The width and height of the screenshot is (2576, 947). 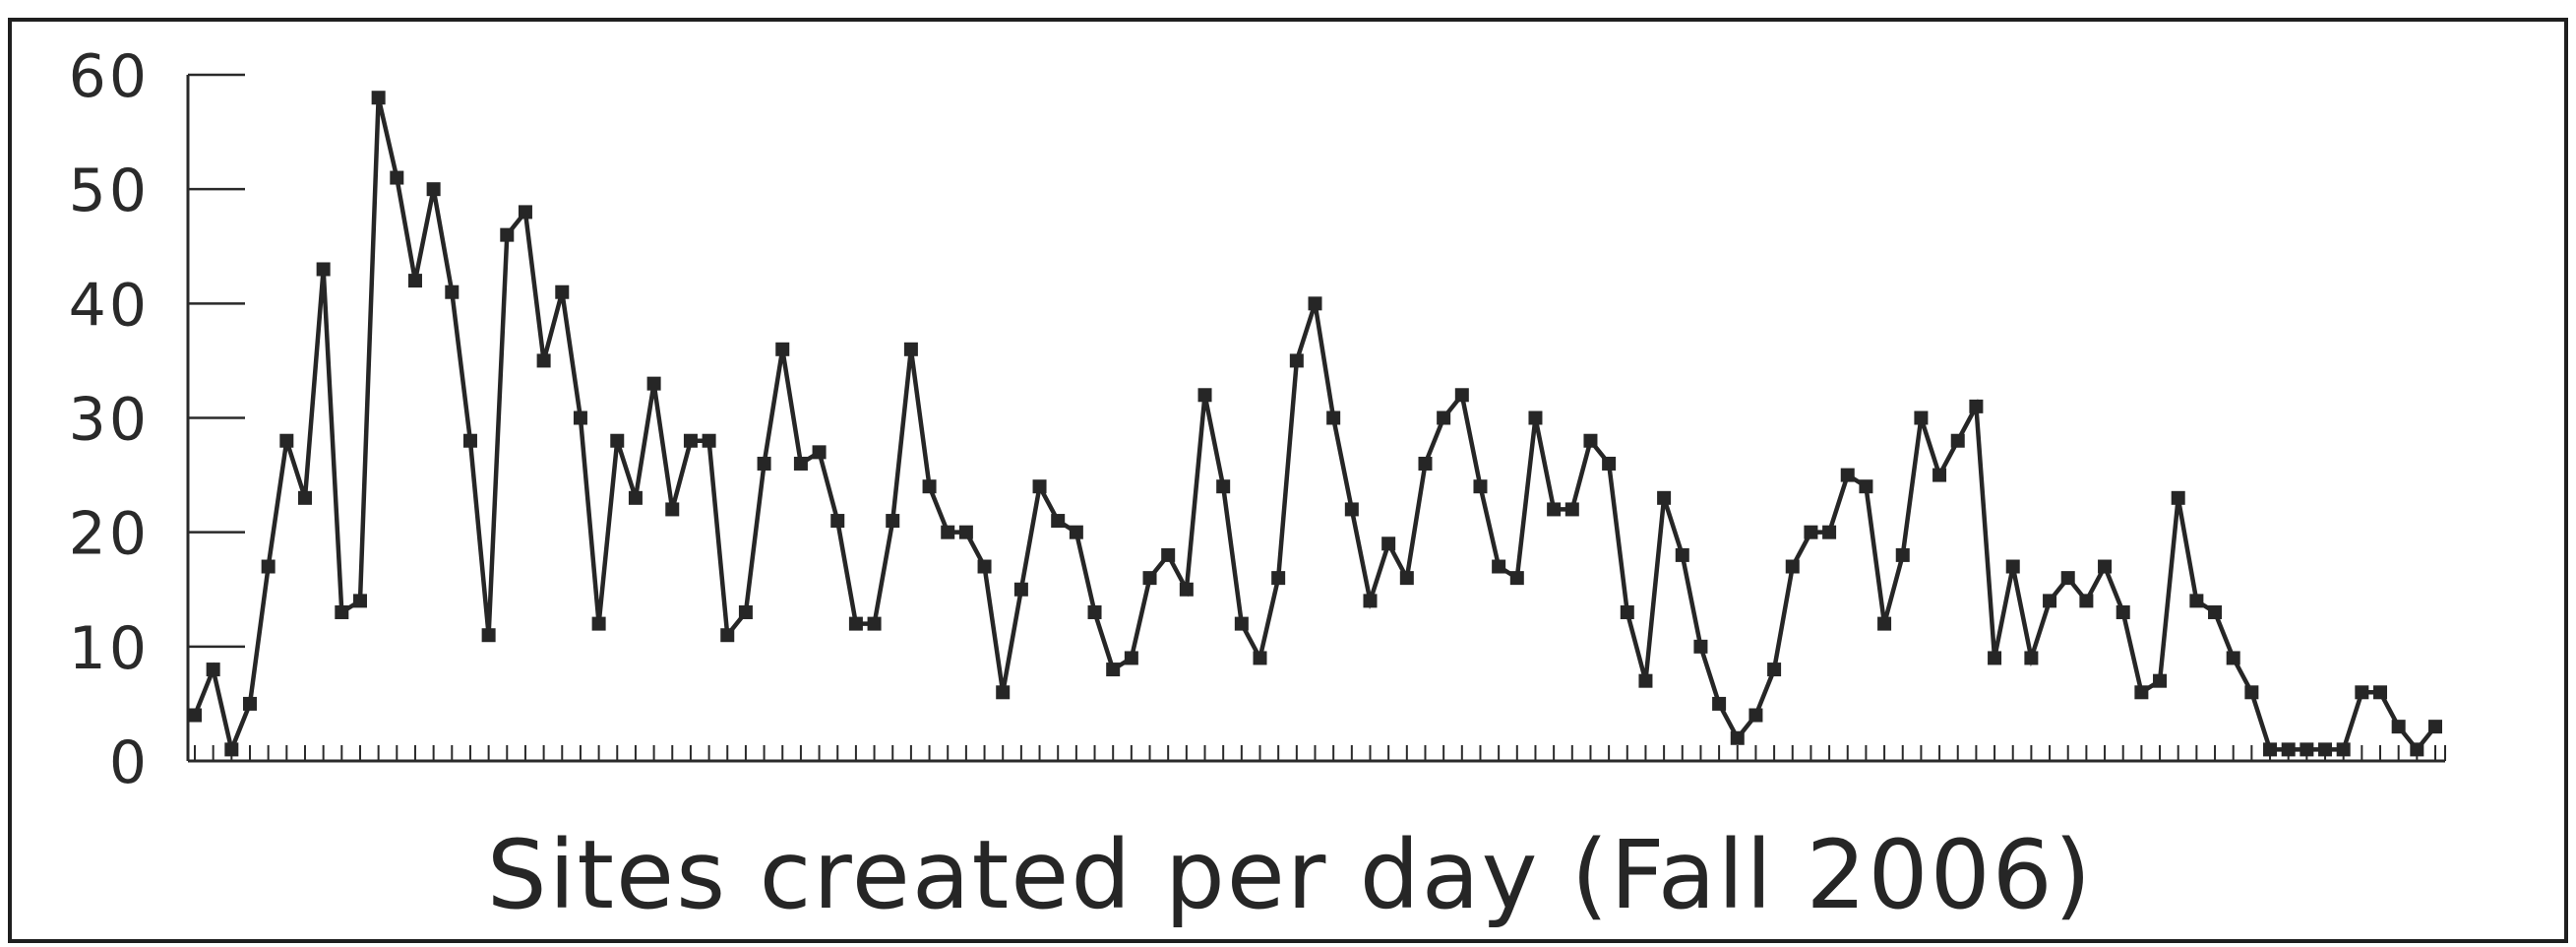 I want to click on y-axis: 0 10 20 30 40 50 60, so click(x=157, y=419).